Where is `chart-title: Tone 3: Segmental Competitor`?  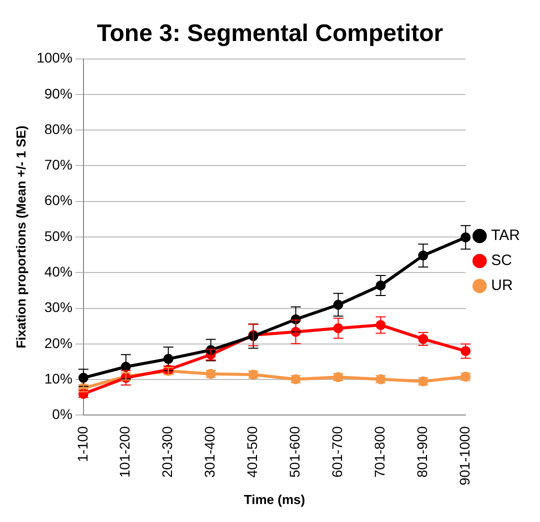 chart-title: Tone 3: Segmental Competitor is located at coordinates (270, 34).